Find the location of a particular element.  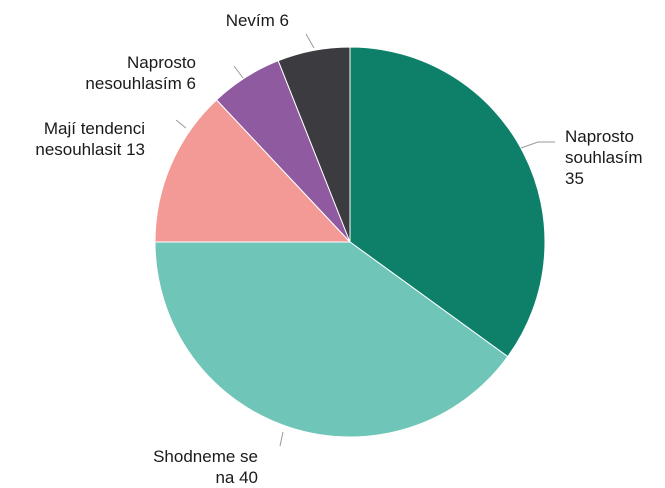

slice-label-line: Nevím 6 is located at coordinates (257, 20).